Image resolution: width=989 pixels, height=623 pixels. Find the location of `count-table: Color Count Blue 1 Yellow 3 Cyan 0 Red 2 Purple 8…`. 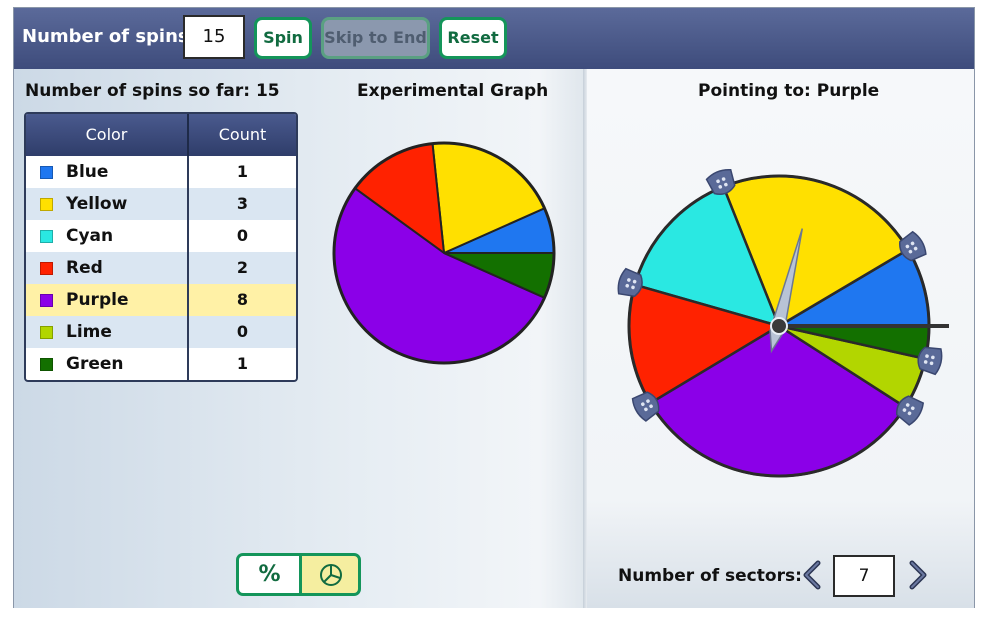

count-table: Color Count Blue 1 Yellow 3 Cyan 0 Red 2 Purple 8… is located at coordinates (161, 247).